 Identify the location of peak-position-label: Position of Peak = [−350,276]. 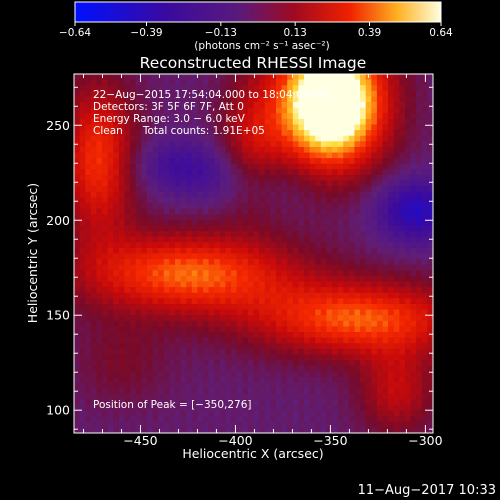
(172, 405).